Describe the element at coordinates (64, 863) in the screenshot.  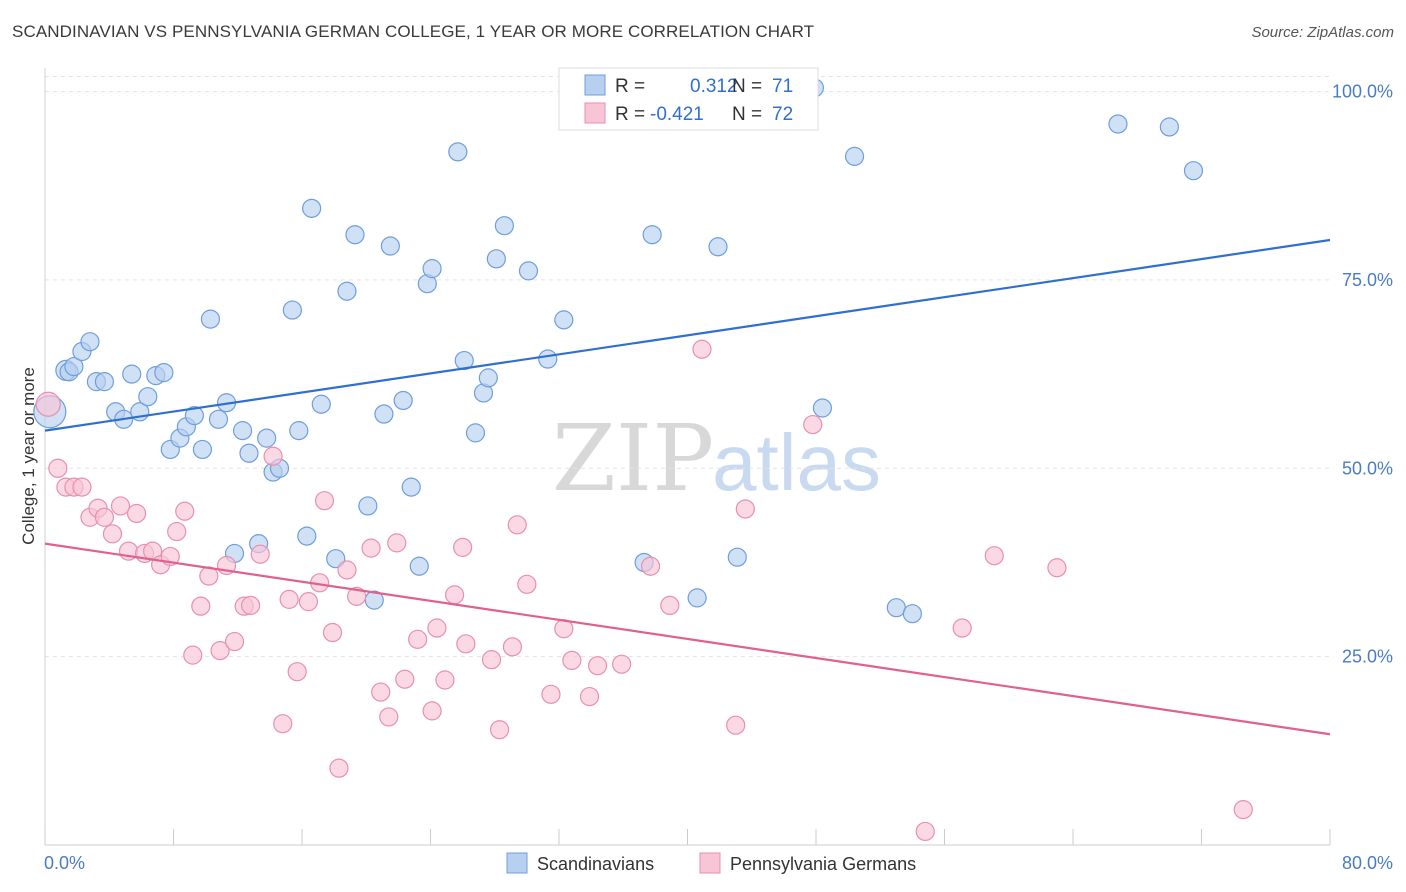
I see `x-tick-label-min: 0.0%` at that location.